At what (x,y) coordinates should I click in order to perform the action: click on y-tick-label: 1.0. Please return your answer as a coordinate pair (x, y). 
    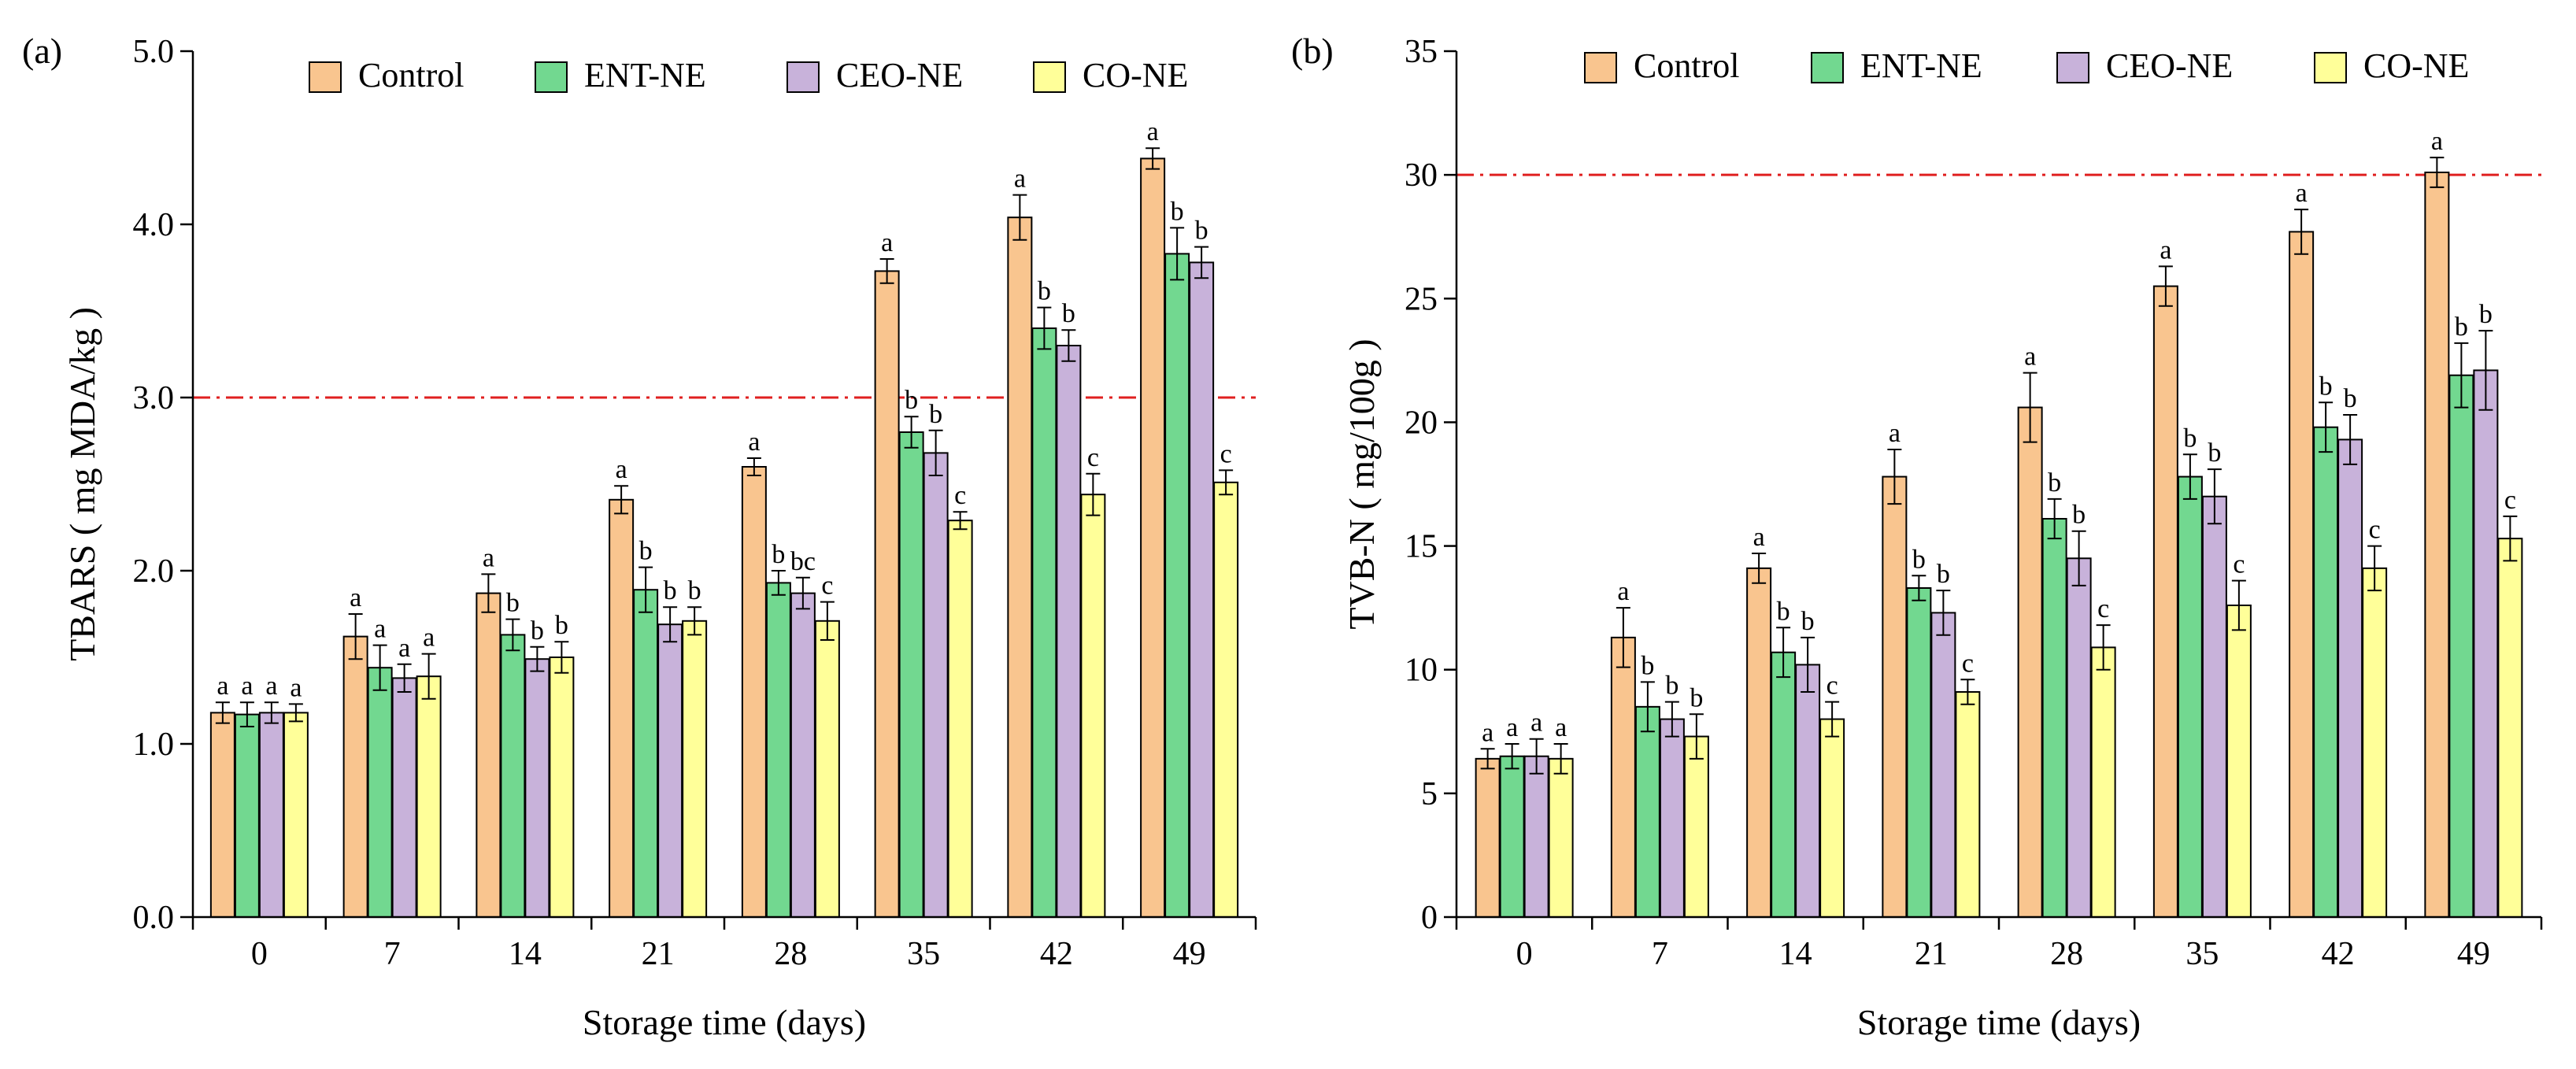
    Looking at the image, I should click on (154, 745).